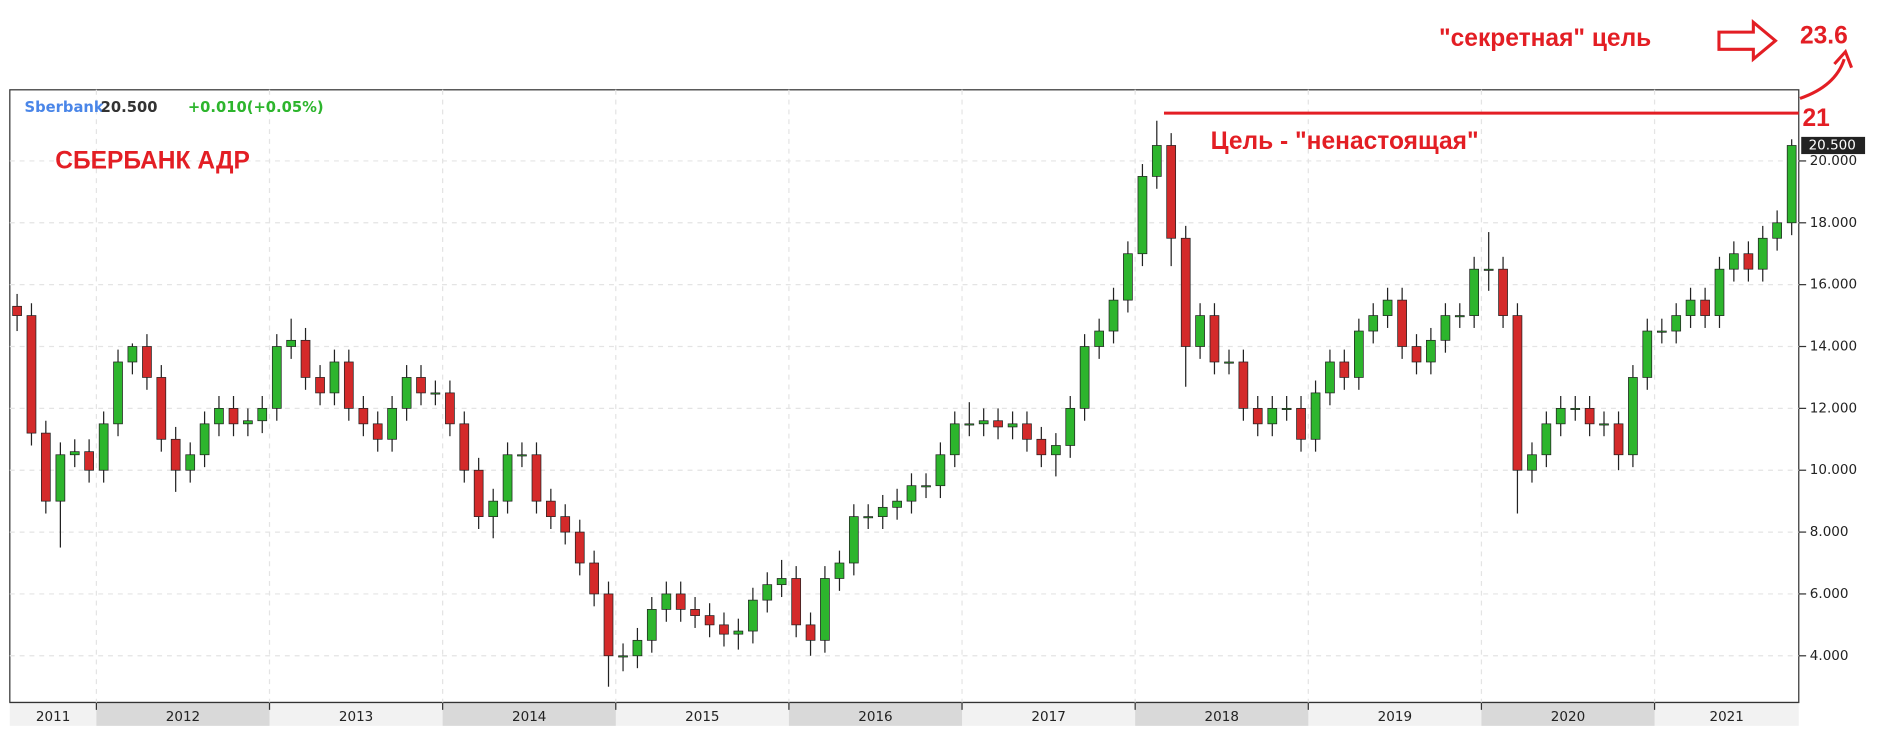 This screenshot has width=1897, height=730. I want to click on x-tick-label: 2018, so click(1222, 717).